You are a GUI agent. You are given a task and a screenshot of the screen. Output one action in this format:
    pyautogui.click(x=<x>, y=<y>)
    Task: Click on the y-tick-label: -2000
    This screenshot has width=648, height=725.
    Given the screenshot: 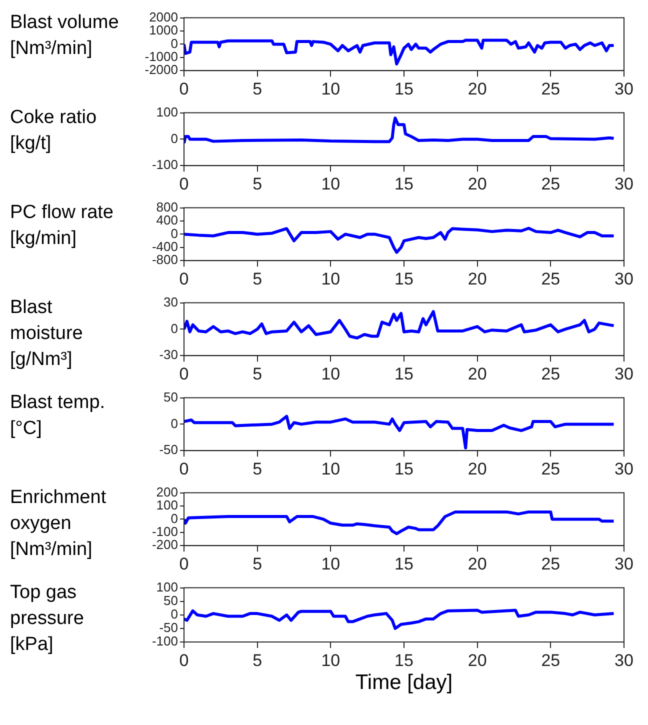 What is the action you would take?
    pyautogui.click(x=161, y=70)
    